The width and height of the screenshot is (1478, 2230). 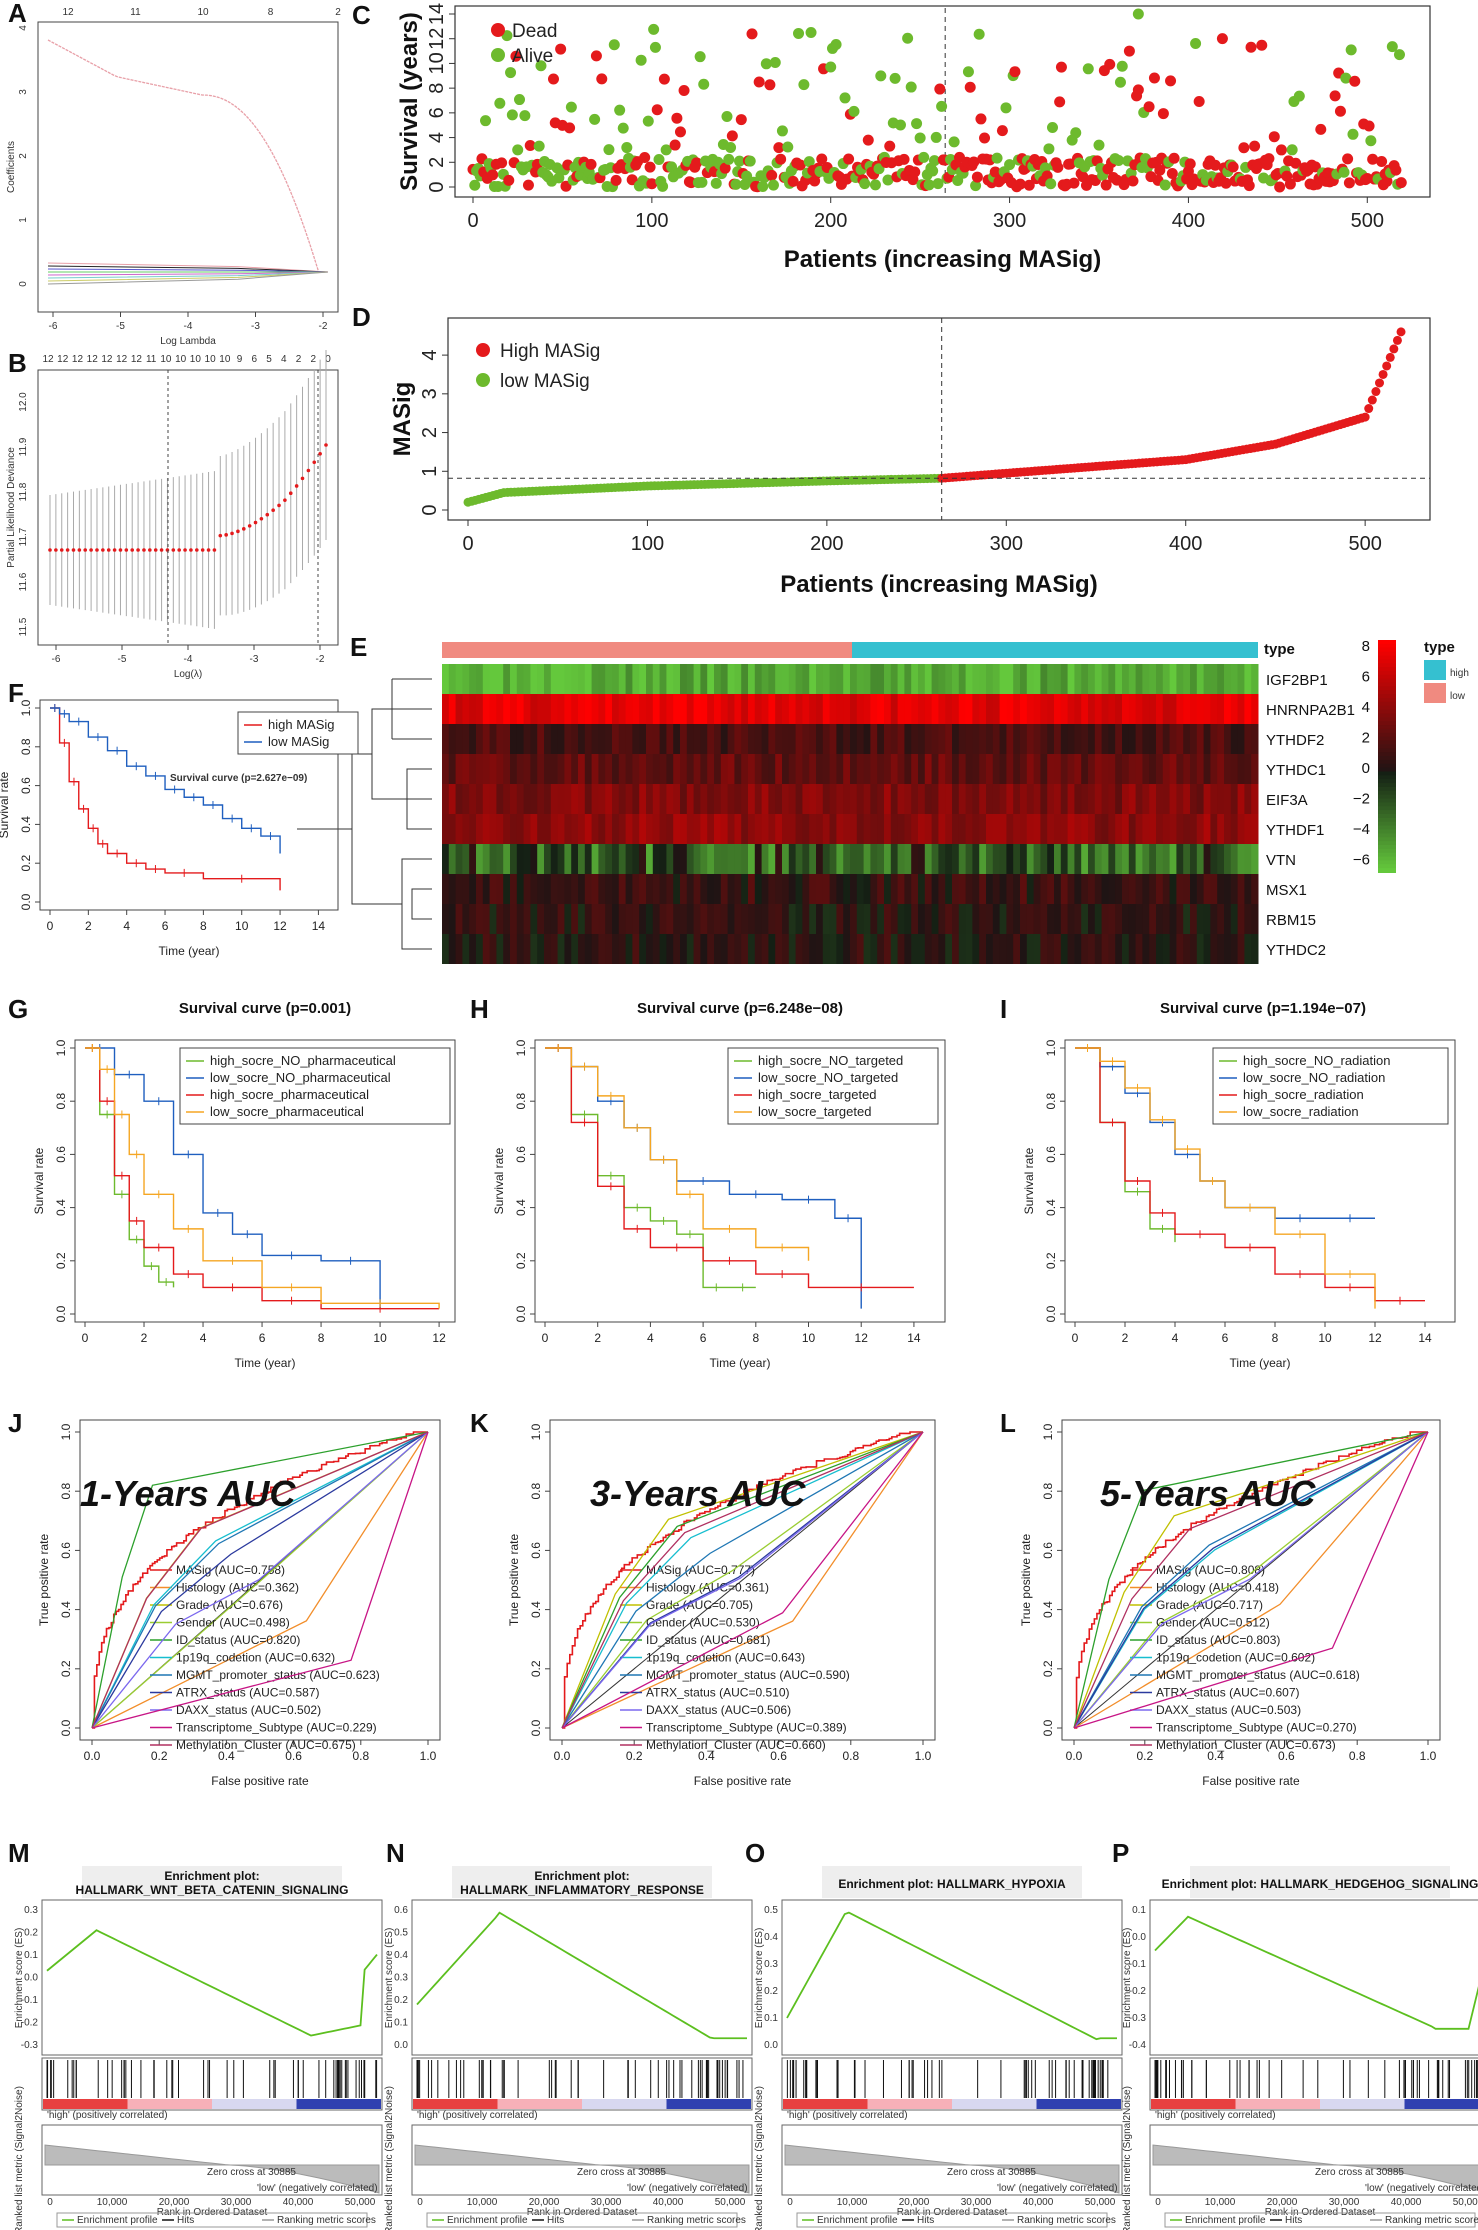 What do you see at coordinates (293, 1756) in the screenshot?
I see `panel-J-xtick-label: 0.6` at bounding box center [293, 1756].